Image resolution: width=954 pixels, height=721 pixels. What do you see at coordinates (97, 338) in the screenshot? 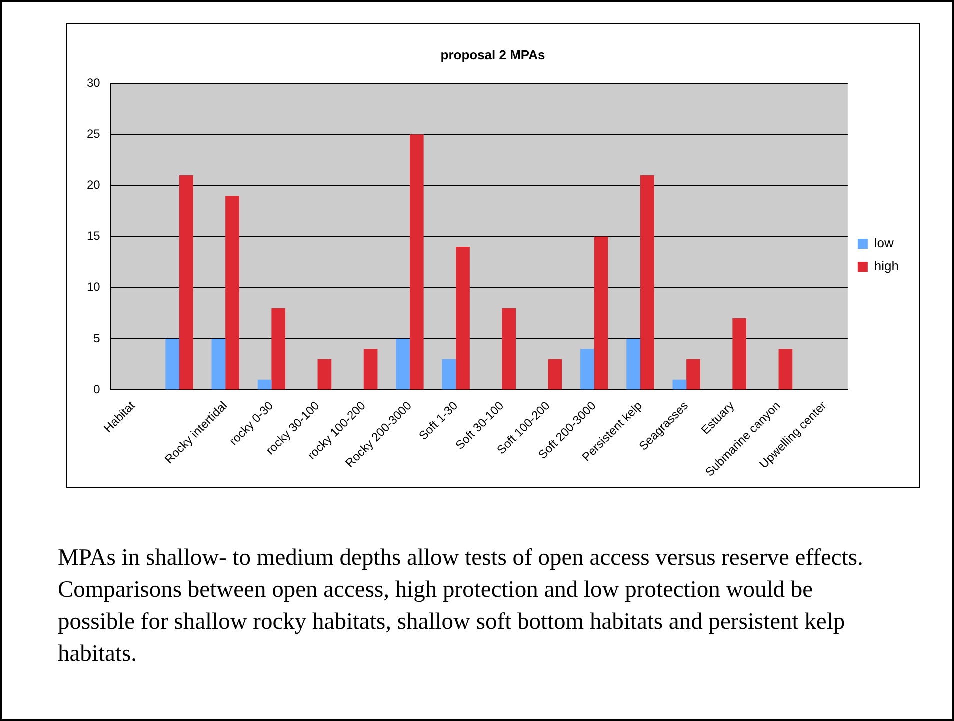
I see `y-tick-label: 5` at bounding box center [97, 338].